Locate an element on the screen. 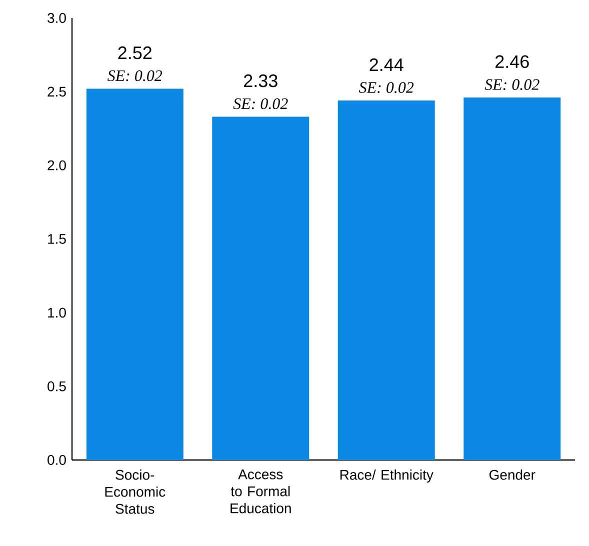 The height and width of the screenshot is (546, 589). y-tick-label: 1.5 is located at coordinates (57, 239).